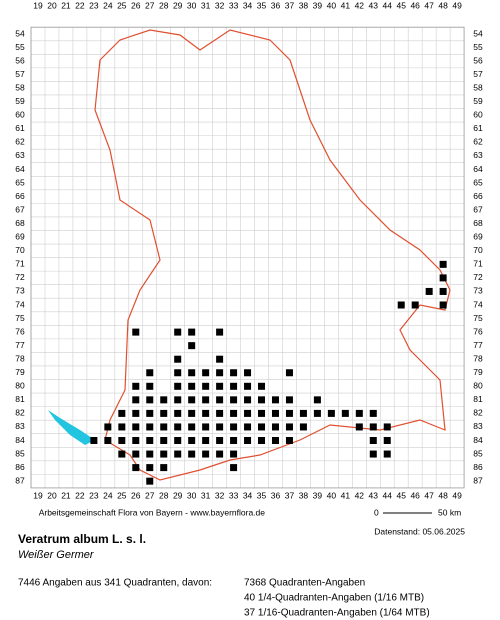  I want to click on column-label: 40, so click(332, 5).